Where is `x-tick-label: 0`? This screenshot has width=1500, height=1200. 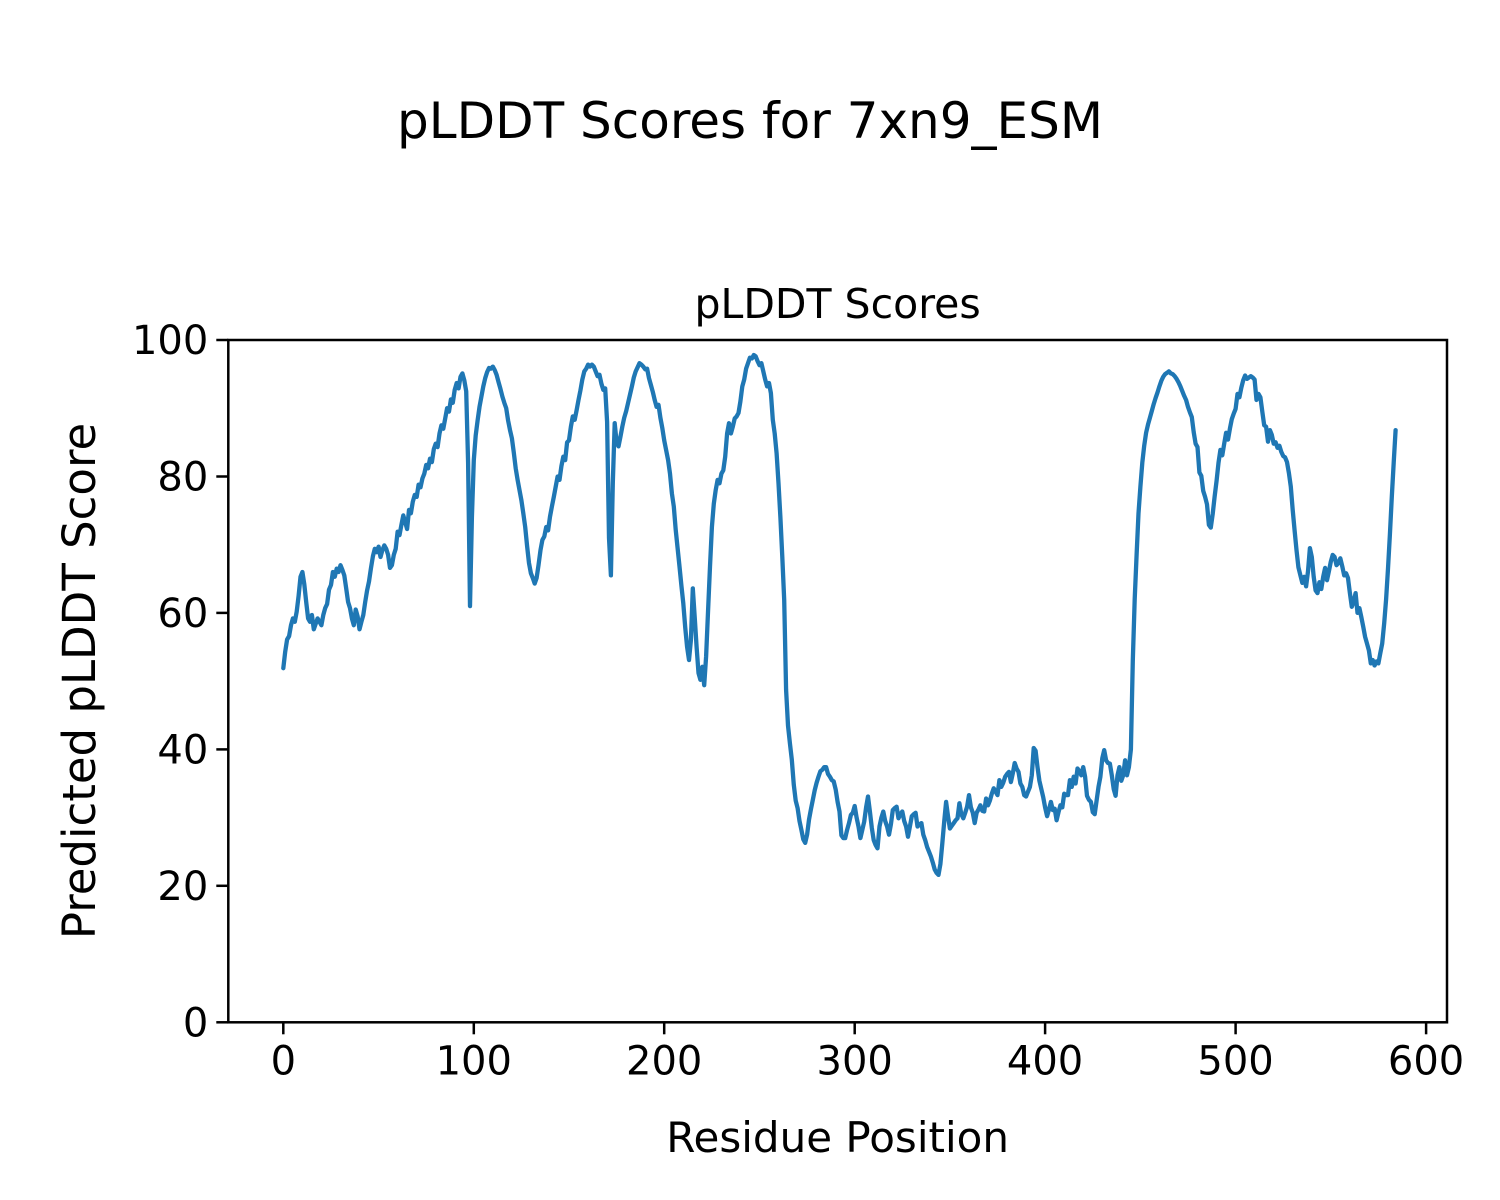
x-tick-label: 0 is located at coordinates (283, 1061).